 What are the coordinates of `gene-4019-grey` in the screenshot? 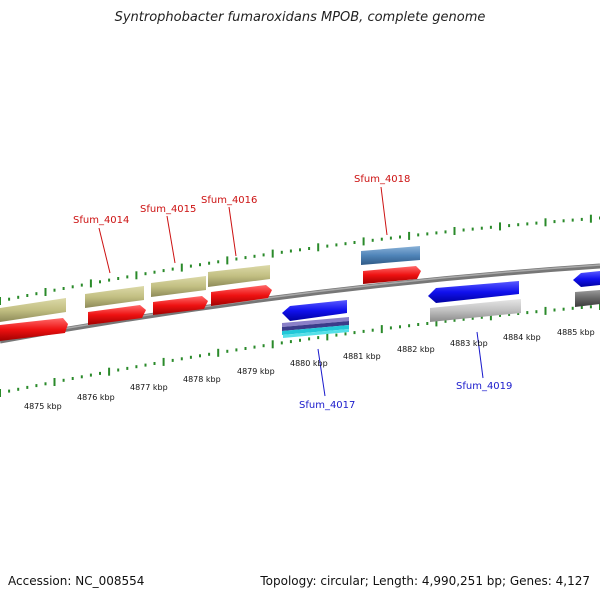 It's located at (475, 310).